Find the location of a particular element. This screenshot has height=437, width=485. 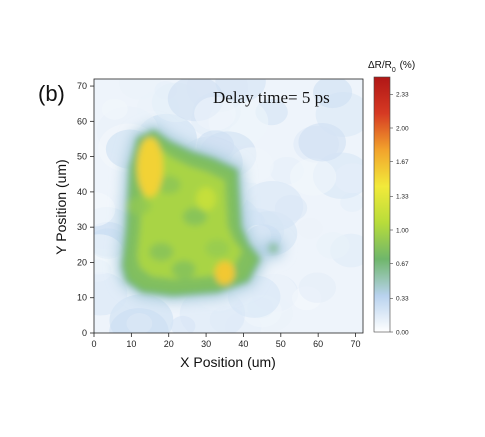

colorbar-tick-label: 2.33 is located at coordinates (402, 95).